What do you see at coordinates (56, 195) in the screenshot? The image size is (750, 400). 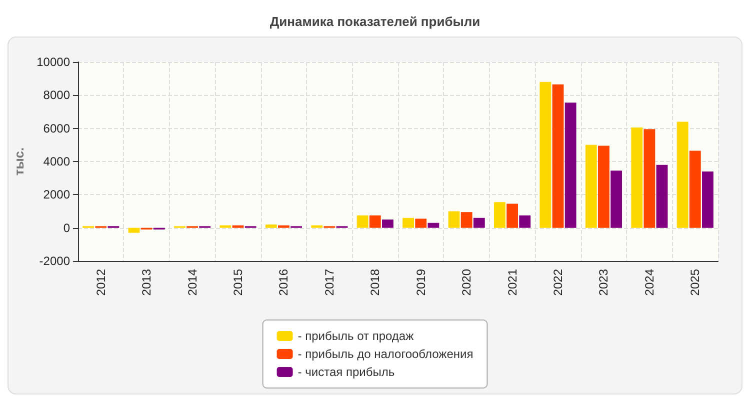 I see `y-tick-label: 2000` at bounding box center [56, 195].